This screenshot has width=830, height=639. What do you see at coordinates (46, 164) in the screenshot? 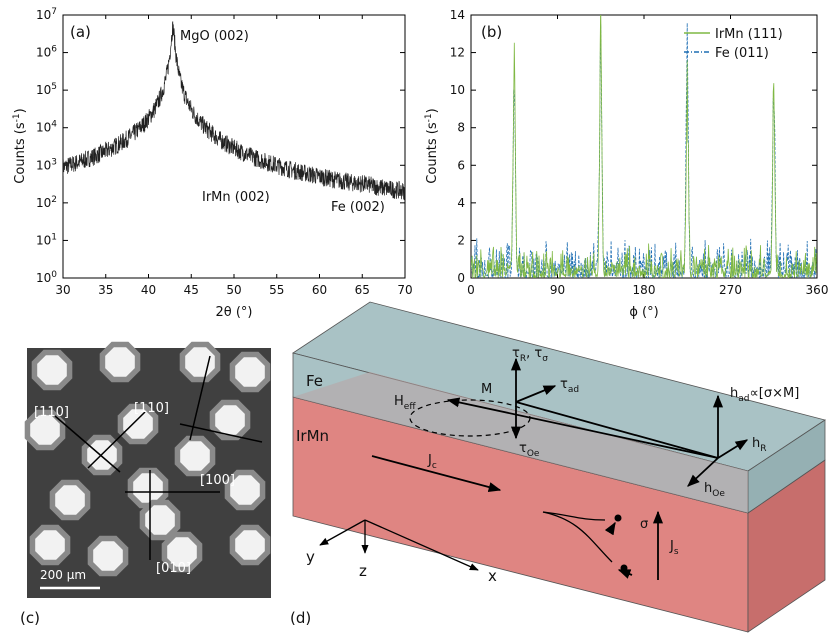
I see `a-ytick-label: 10³` at bounding box center [46, 164].